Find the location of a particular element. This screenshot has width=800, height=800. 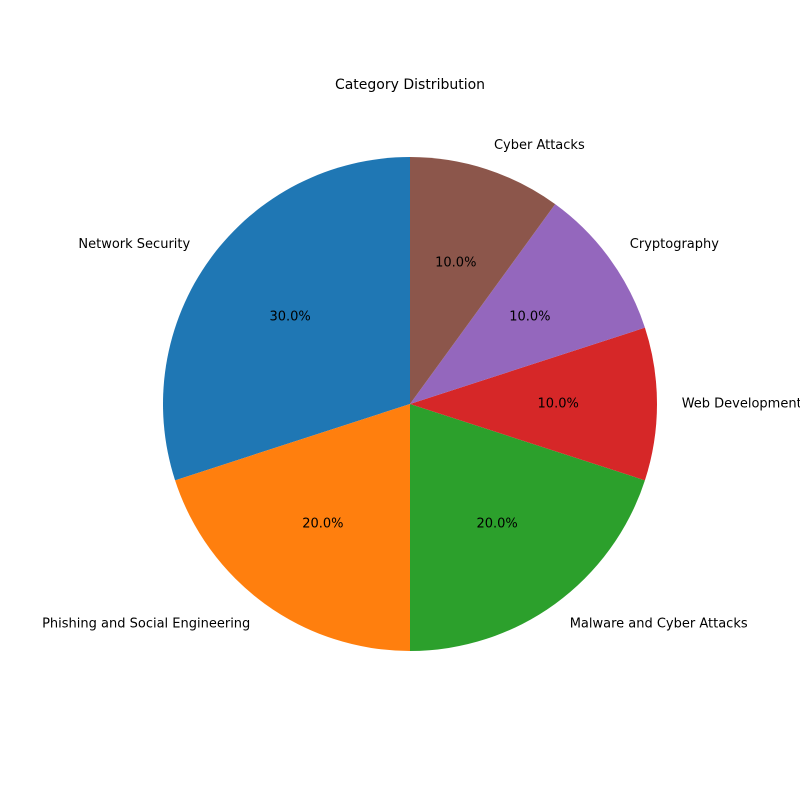

pie-slice-web-development is located at coordinates (533, 404).